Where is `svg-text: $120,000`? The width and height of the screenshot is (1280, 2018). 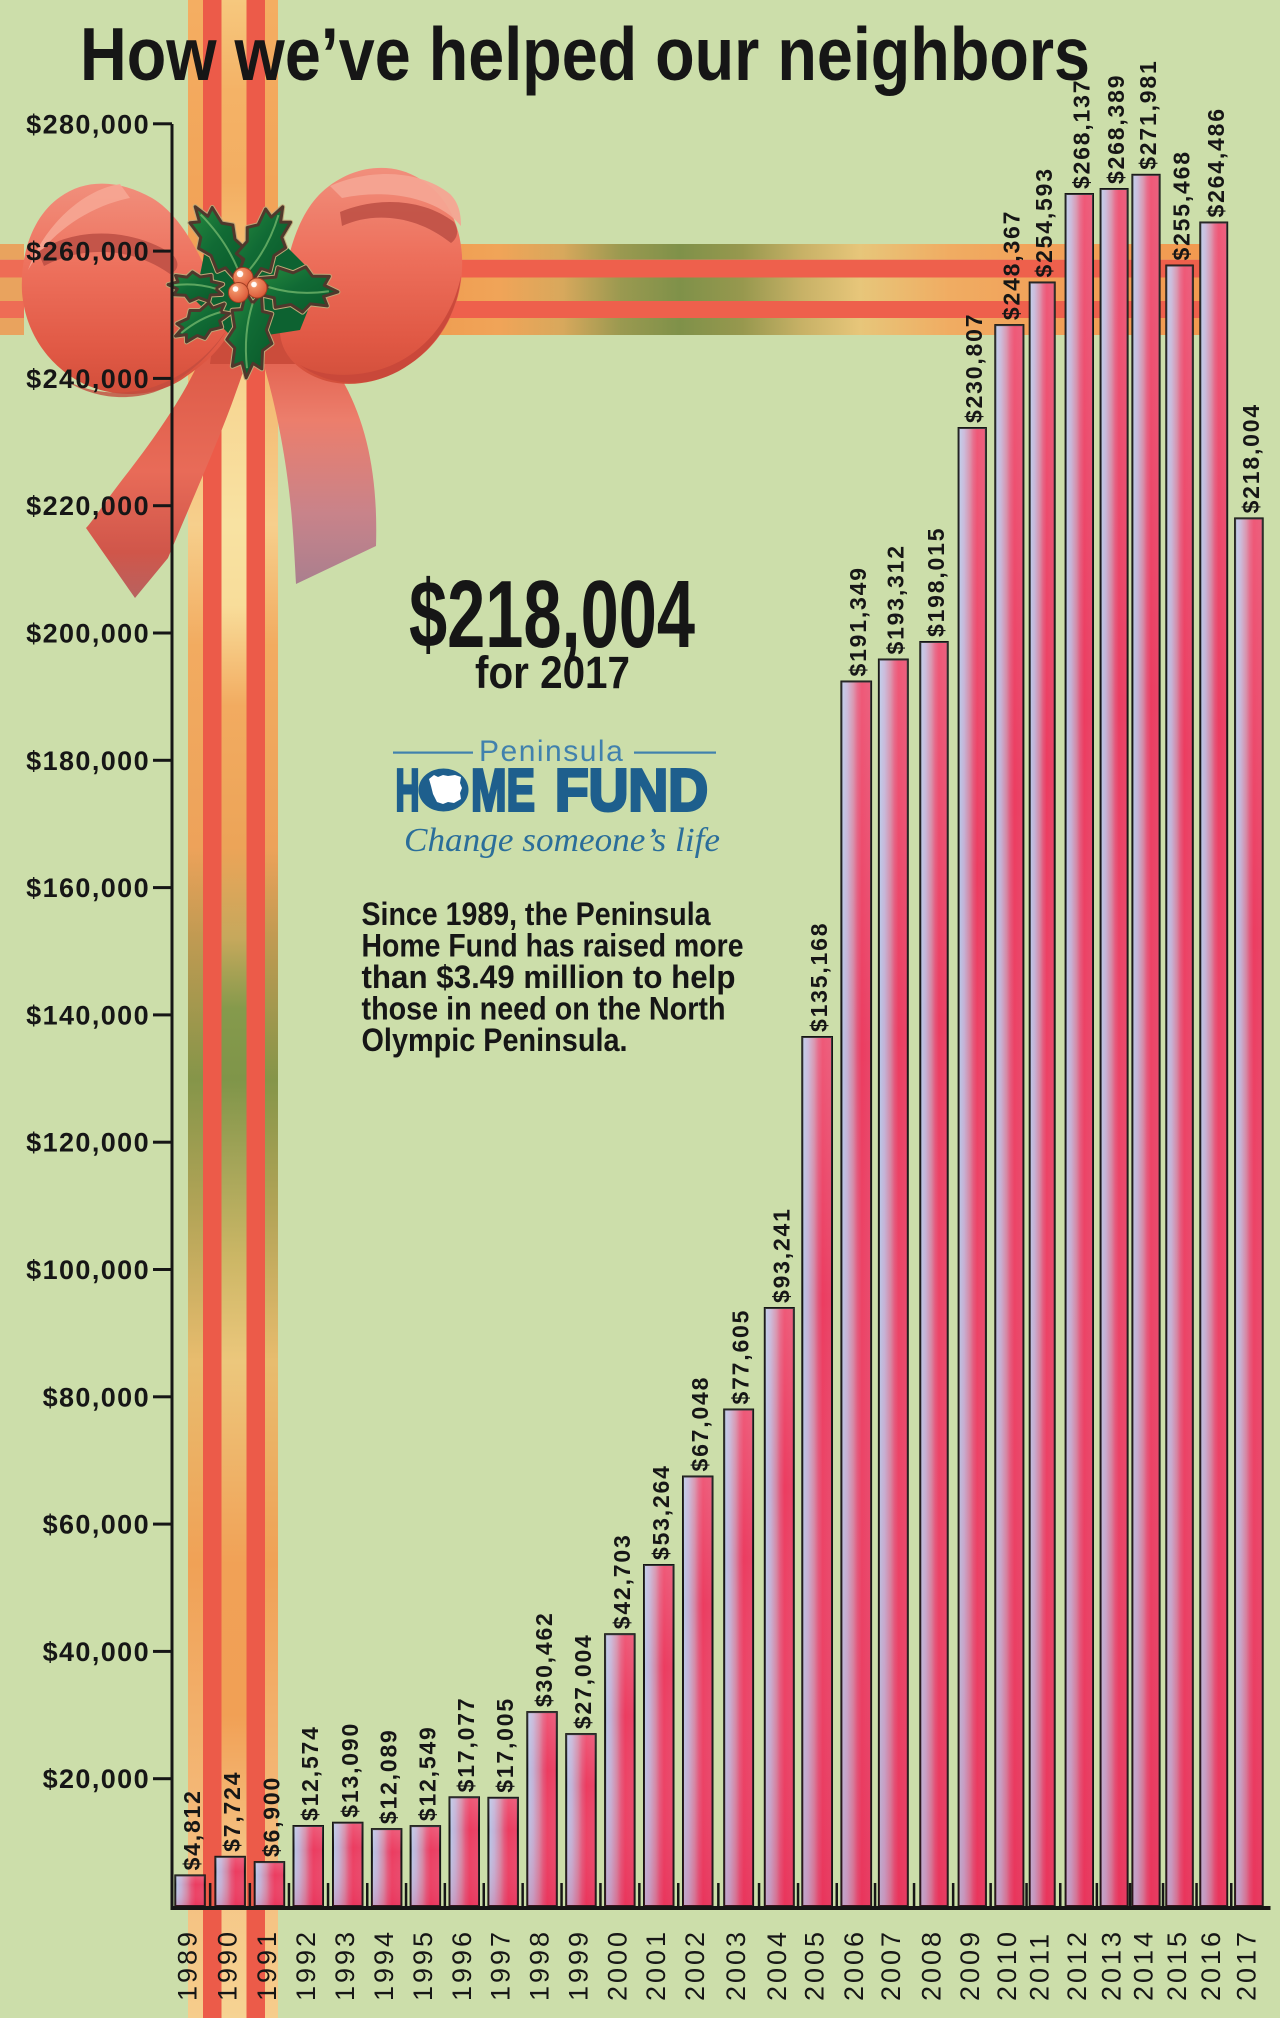 svg-text: $120,000 is located at coordinates (88, 1143).